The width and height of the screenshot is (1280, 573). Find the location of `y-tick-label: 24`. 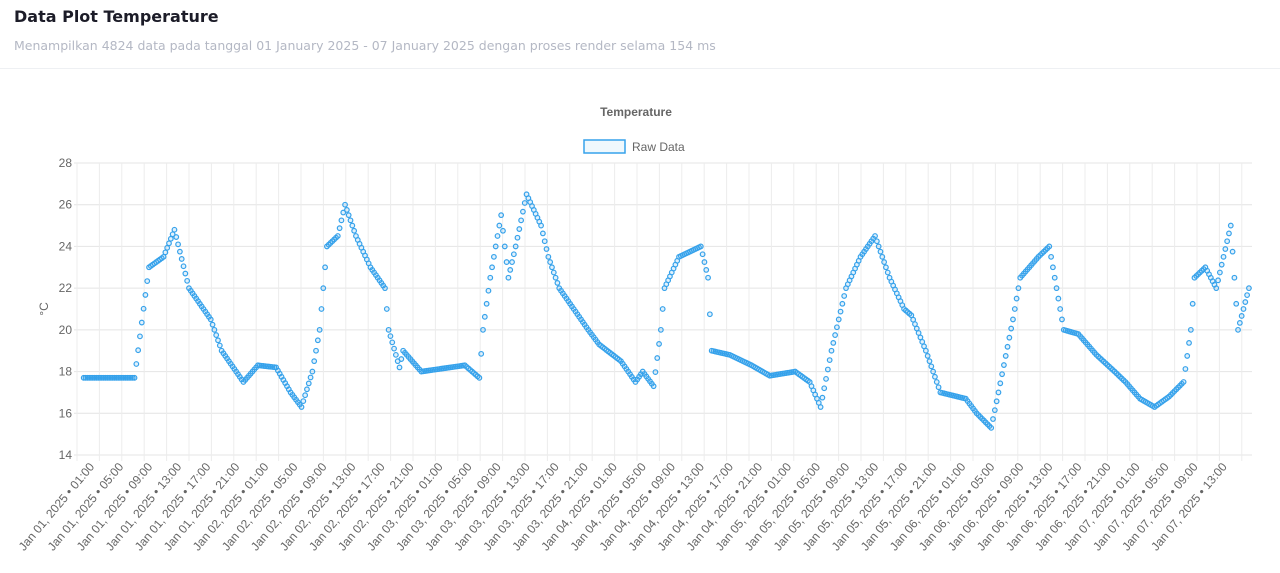

y-tick-label: 24 is located at coordinates (66, 246).